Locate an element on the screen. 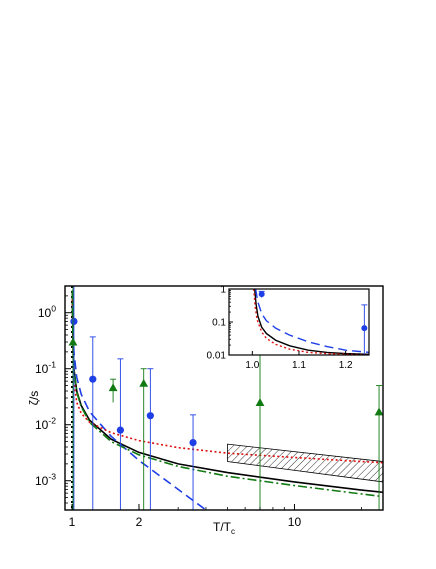  x-axis-label: T/Tc is located at coordinates (224, 528).